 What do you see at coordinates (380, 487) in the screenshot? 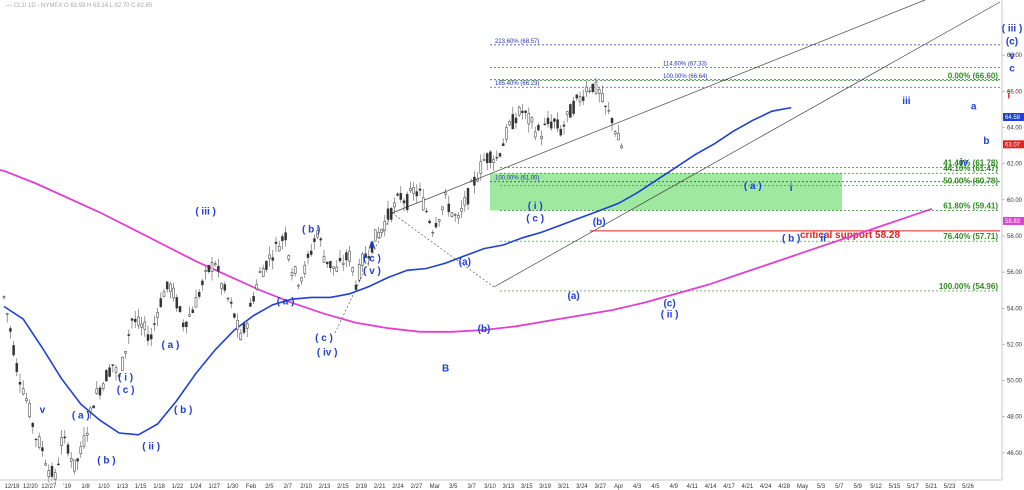
I see `x-tick-label: 2/21` at bounding box center [380, 487].